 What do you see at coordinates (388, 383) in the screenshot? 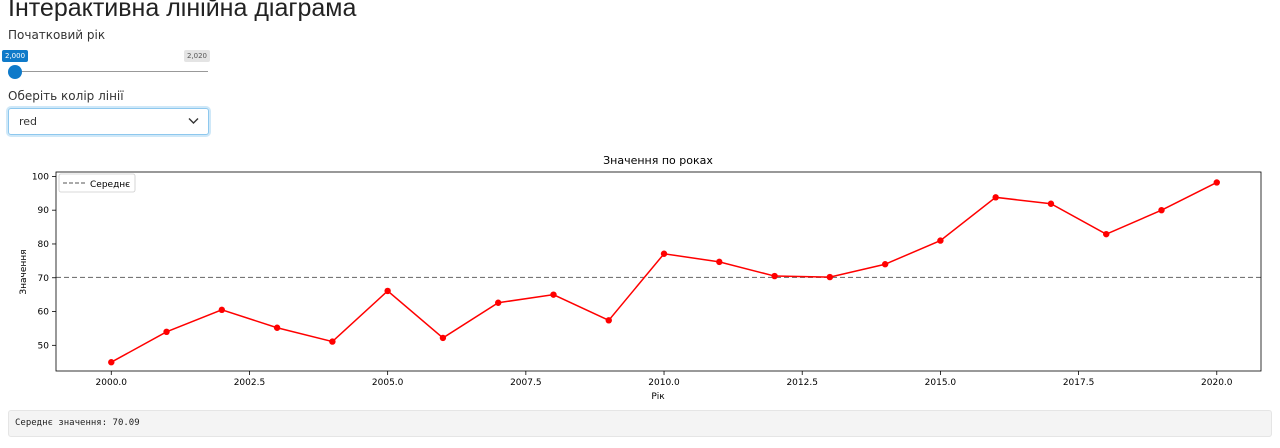
I see `x-tick-label: 2005.0` at bounding box center [388, 383].